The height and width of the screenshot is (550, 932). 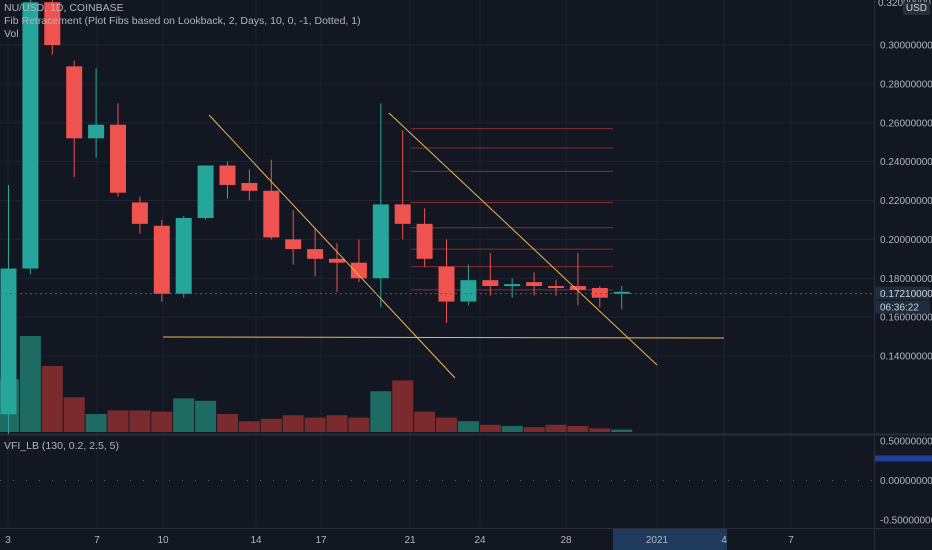 I want to click on x-axis-label: 21, so click(x=410, y=540).